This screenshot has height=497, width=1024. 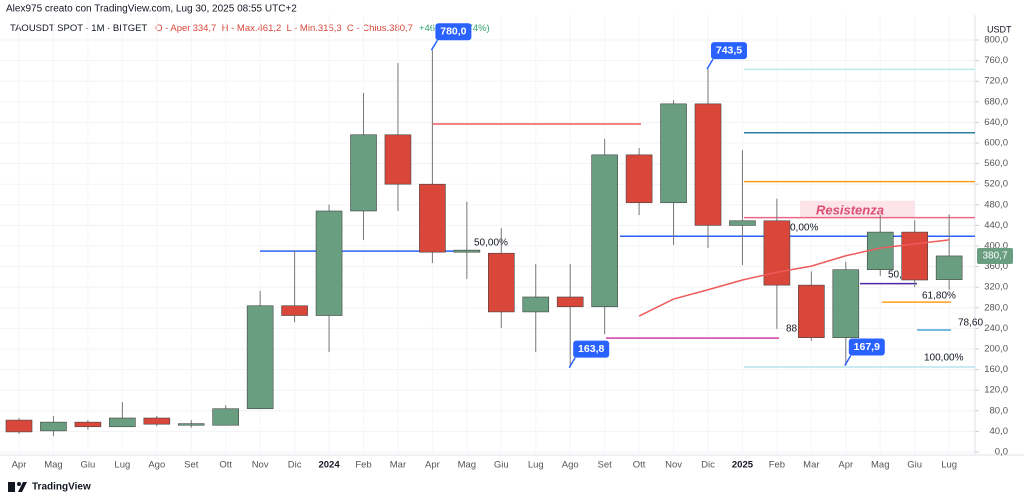 What do you see at coordinates (970, 323) in the screenshot?
I see `level-label: 78,60` at bounding box center [970, 323].